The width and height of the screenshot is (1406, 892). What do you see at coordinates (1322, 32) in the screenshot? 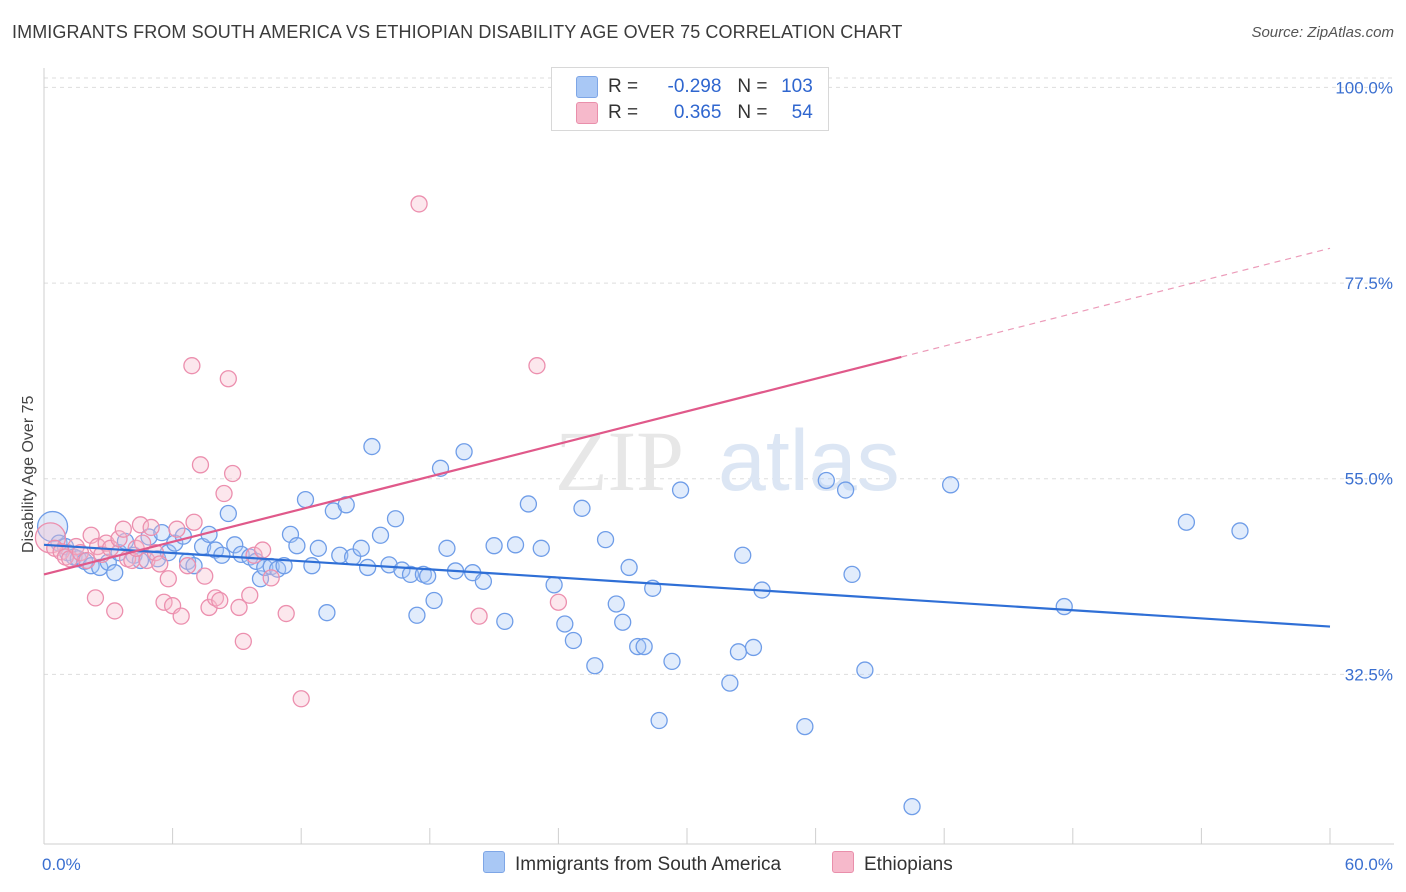
I see `chart-source: Source: ZipAtlas.com` at bounding box center [1322, 32].